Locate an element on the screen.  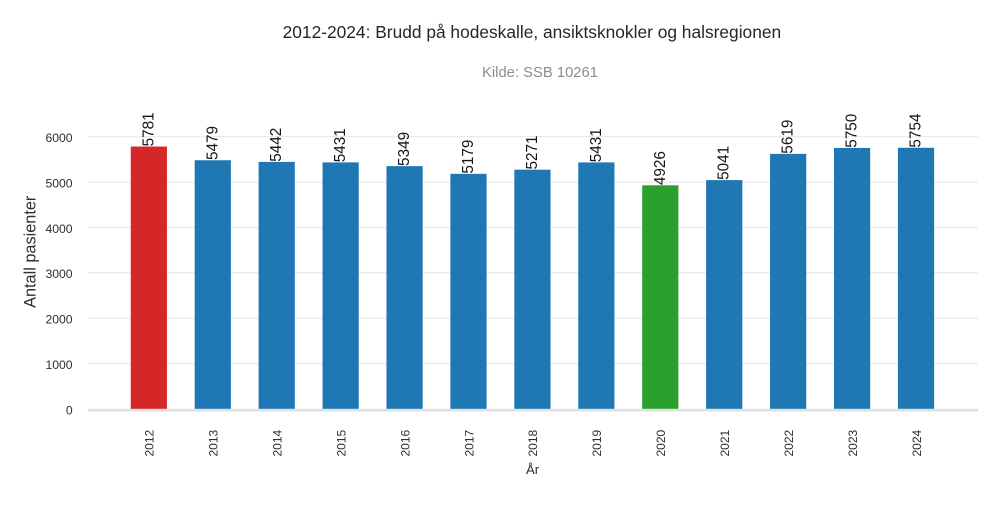
svg-text: 5000 is located at coordinates (58, 183).